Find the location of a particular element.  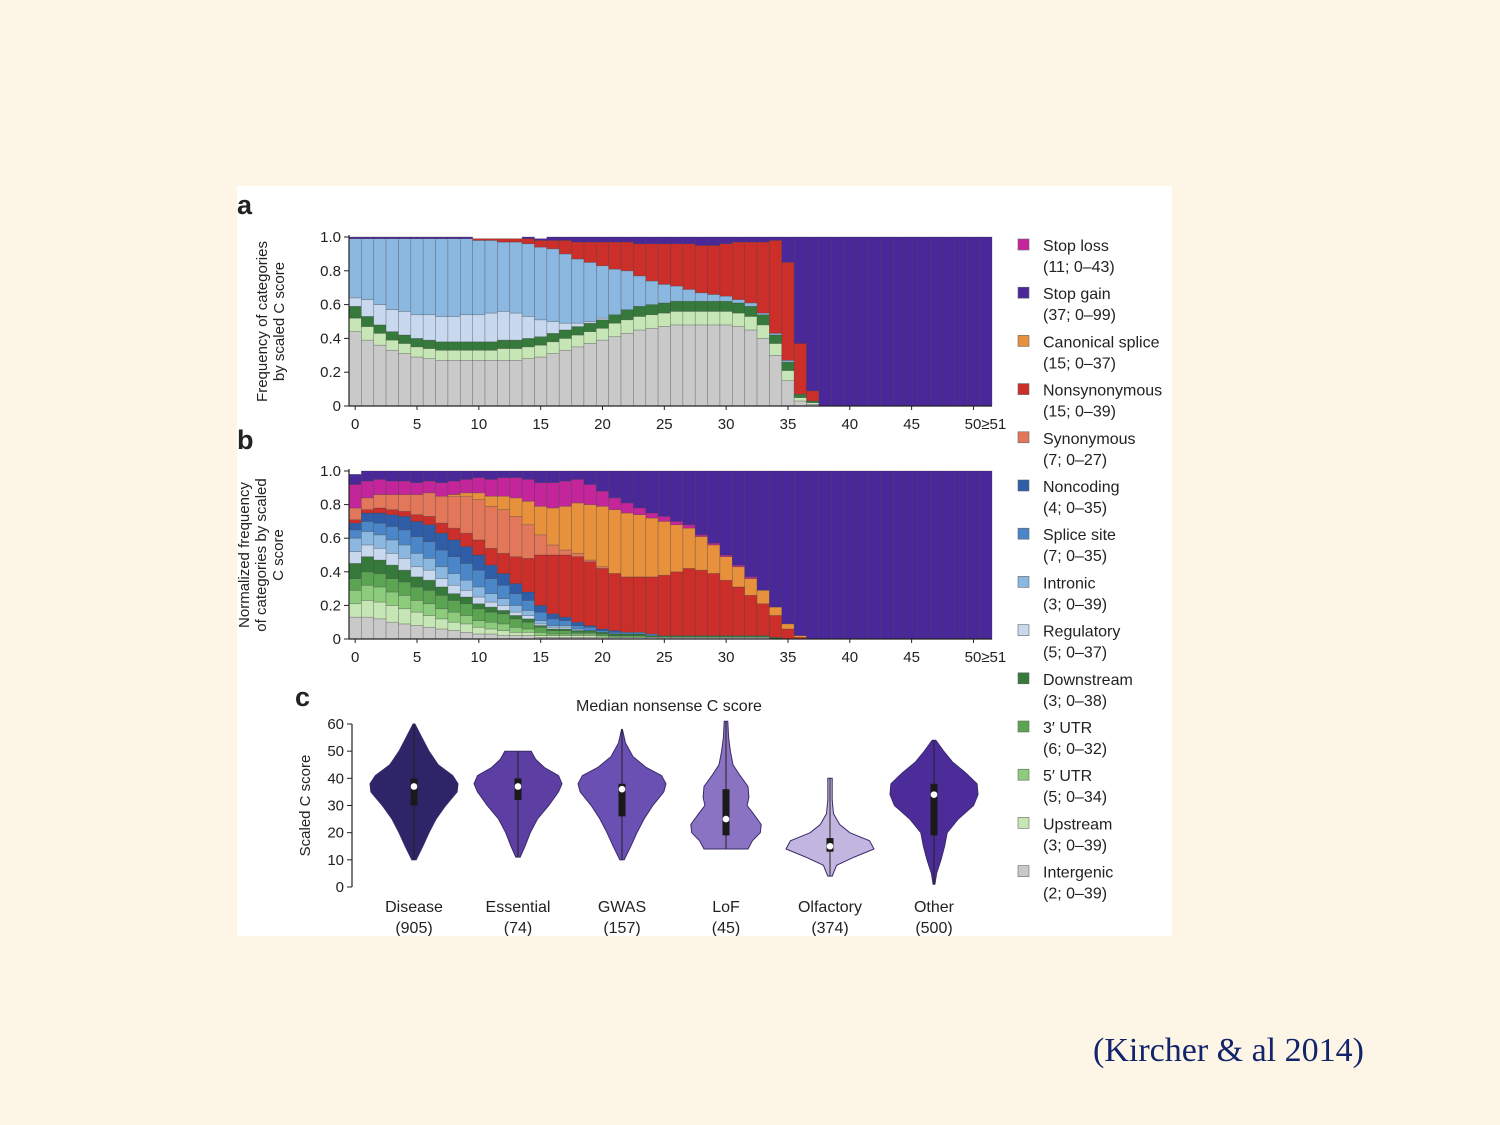

x-tick-label: 50≥51 is located at coordinates (986, 424).